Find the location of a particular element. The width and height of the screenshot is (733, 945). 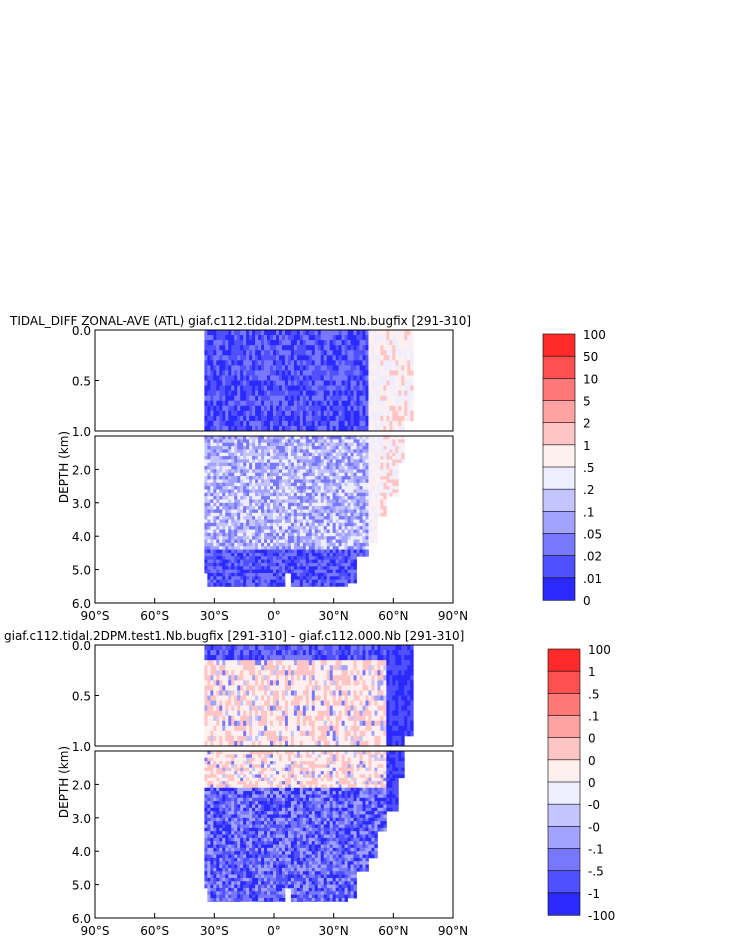

colorbar-label: .05 is located at coordinates (592, 535).